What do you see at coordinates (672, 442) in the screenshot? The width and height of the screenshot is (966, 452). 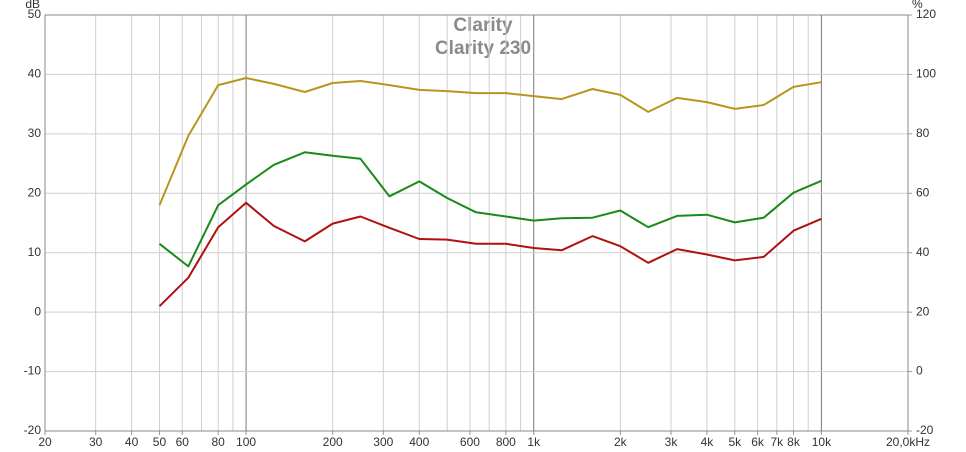 I see `x-tick-label: 3k` at bounding box center [672, 442].